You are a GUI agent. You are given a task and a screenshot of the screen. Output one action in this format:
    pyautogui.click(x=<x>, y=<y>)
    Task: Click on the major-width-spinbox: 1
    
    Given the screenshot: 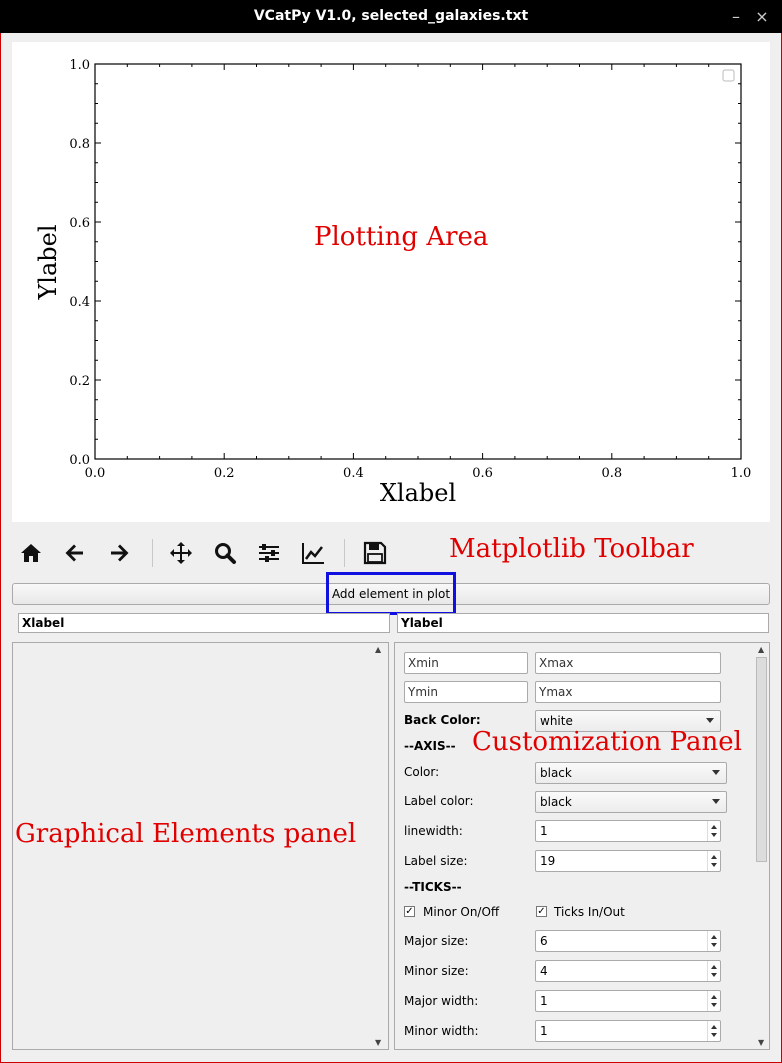 What is the action you would take?
    pyautogui.click(x=628, y=1001)
    